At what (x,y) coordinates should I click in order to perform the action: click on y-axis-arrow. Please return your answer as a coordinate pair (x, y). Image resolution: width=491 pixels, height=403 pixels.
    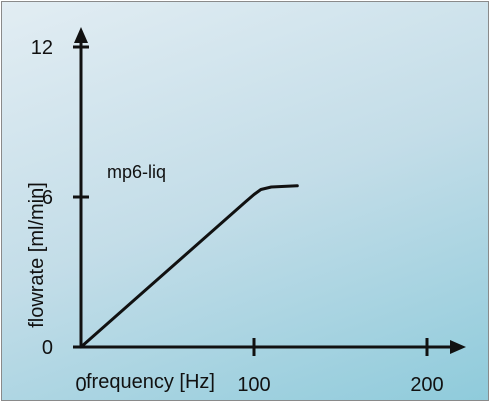
    Looking at the image, I should click on (81, 35).